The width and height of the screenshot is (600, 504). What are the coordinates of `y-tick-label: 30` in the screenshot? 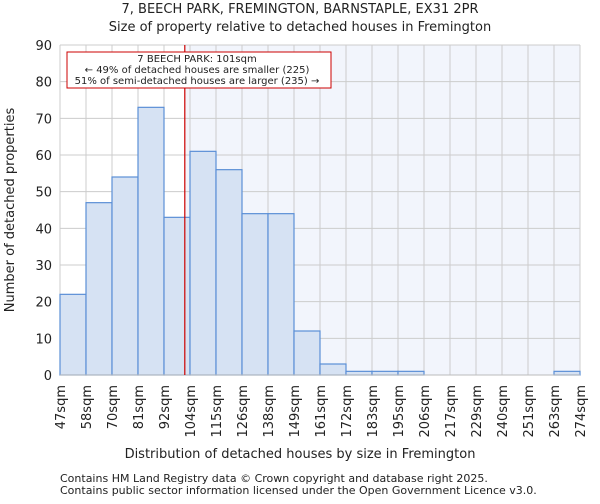 It's located at (43, 266).